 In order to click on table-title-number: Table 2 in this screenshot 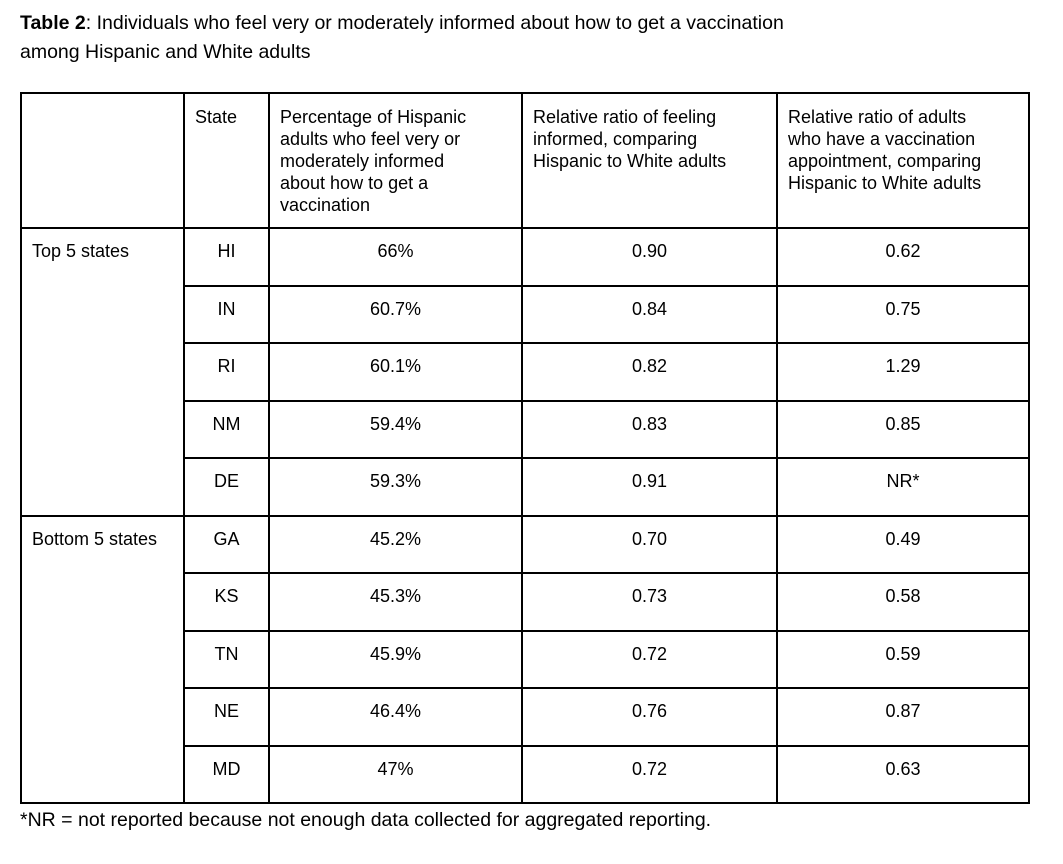, I will do `click(53, 23)`.